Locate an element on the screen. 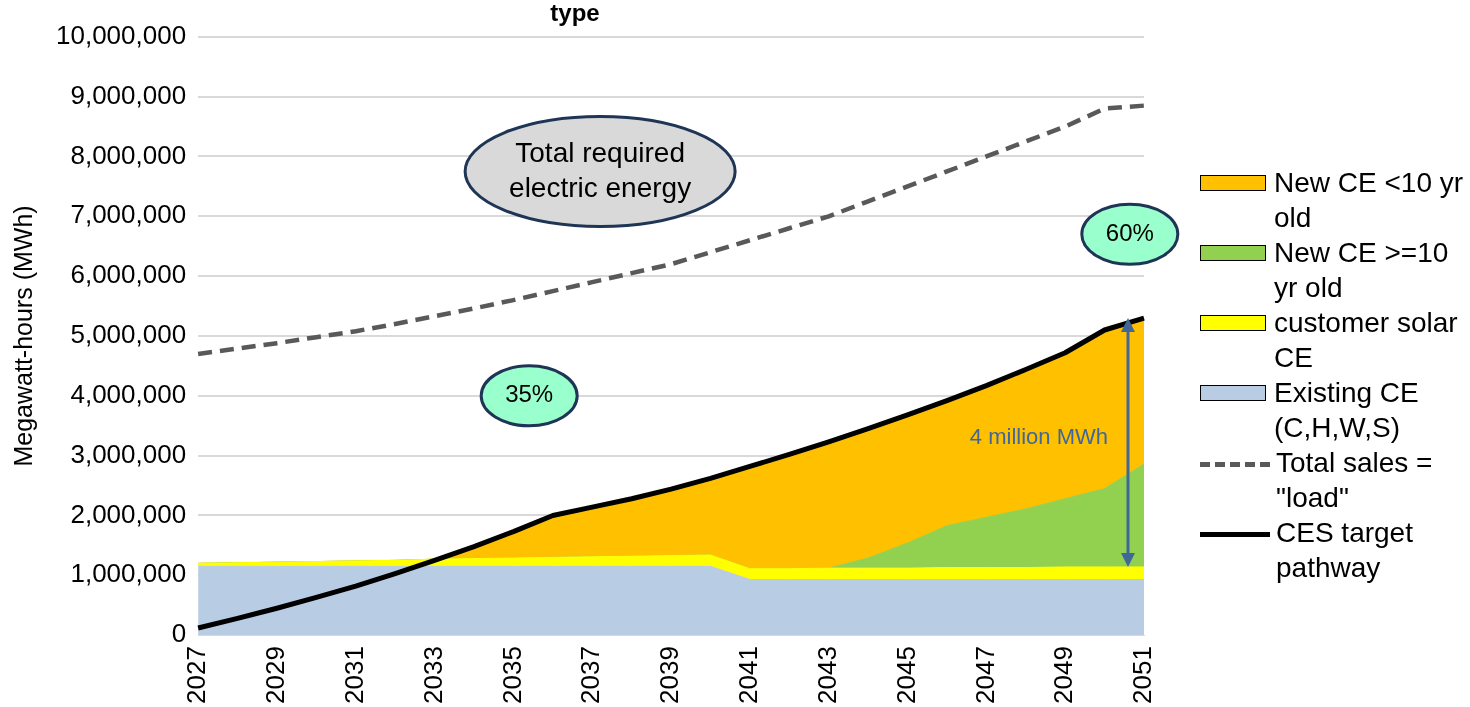 The width and height of the screenshot is (1470, 707). annotation: 60% is located at coordinates (1129, 232).